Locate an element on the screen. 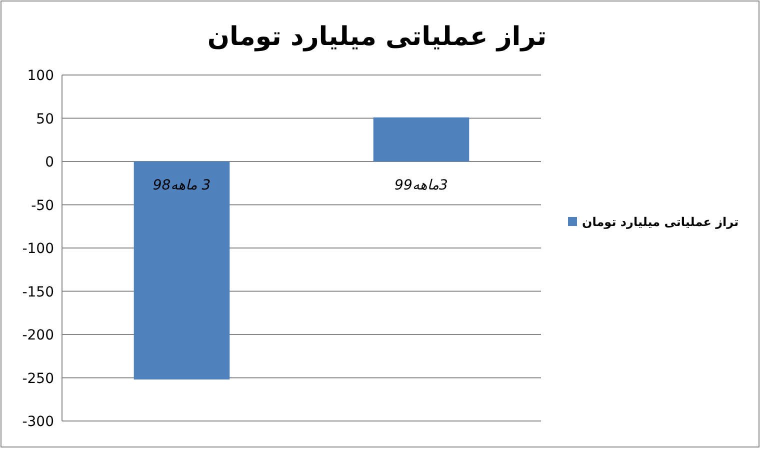 Image resolution: width=761 pixels, height=449 pixels. y-tick-label: -150 is located at coordinates (38, 292).